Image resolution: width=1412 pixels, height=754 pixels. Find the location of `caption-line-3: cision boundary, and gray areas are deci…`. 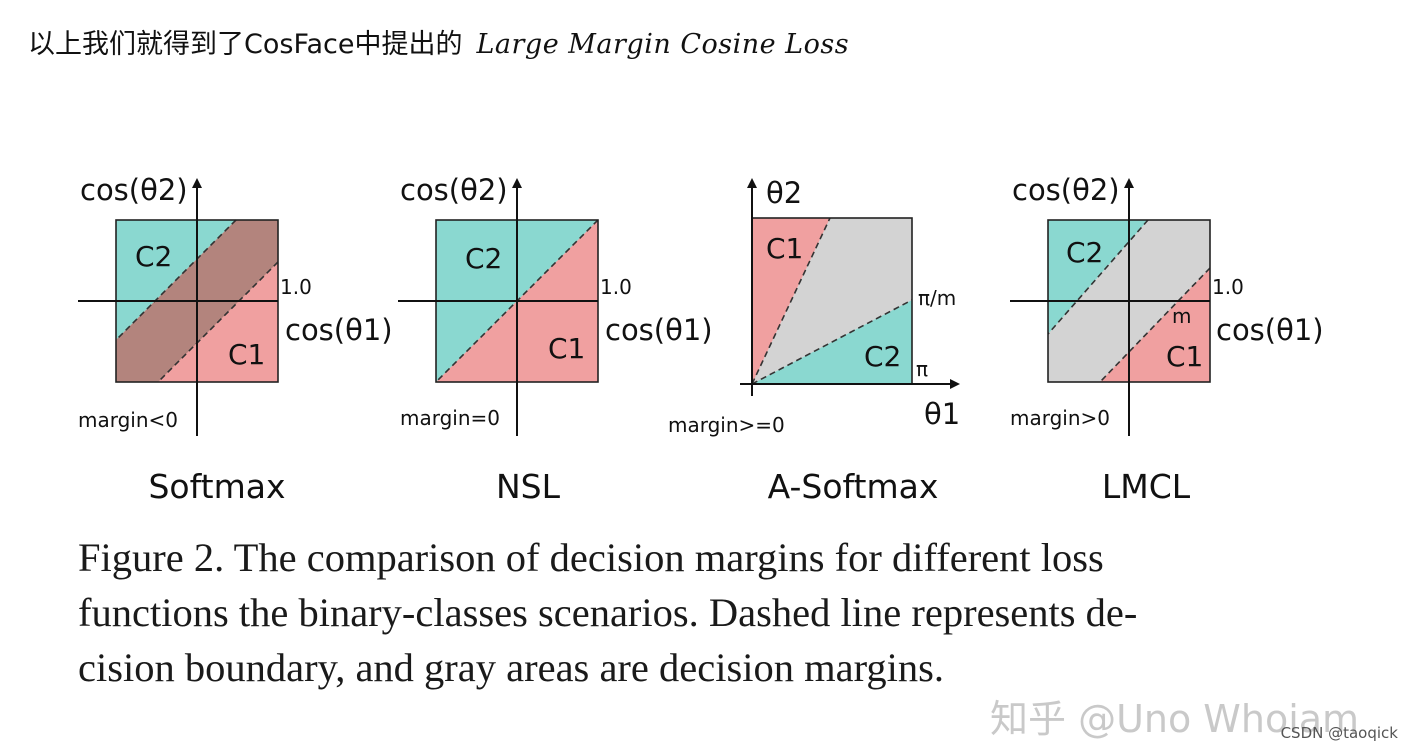

caption-line-3: cision boundary, and gray areas are deci… is located at coordinates (511, 667).